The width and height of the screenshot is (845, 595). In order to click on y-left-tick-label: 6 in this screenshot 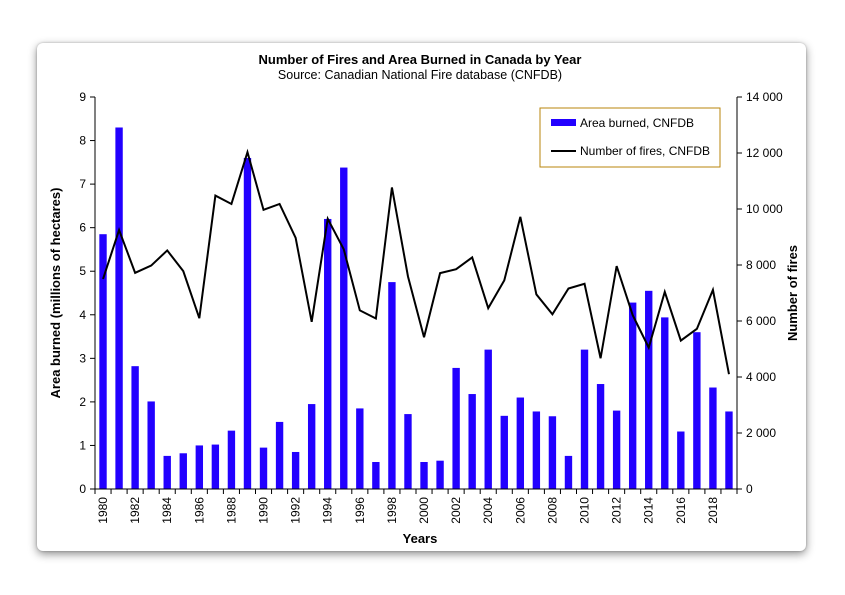, I will do `click(82, 228)`.